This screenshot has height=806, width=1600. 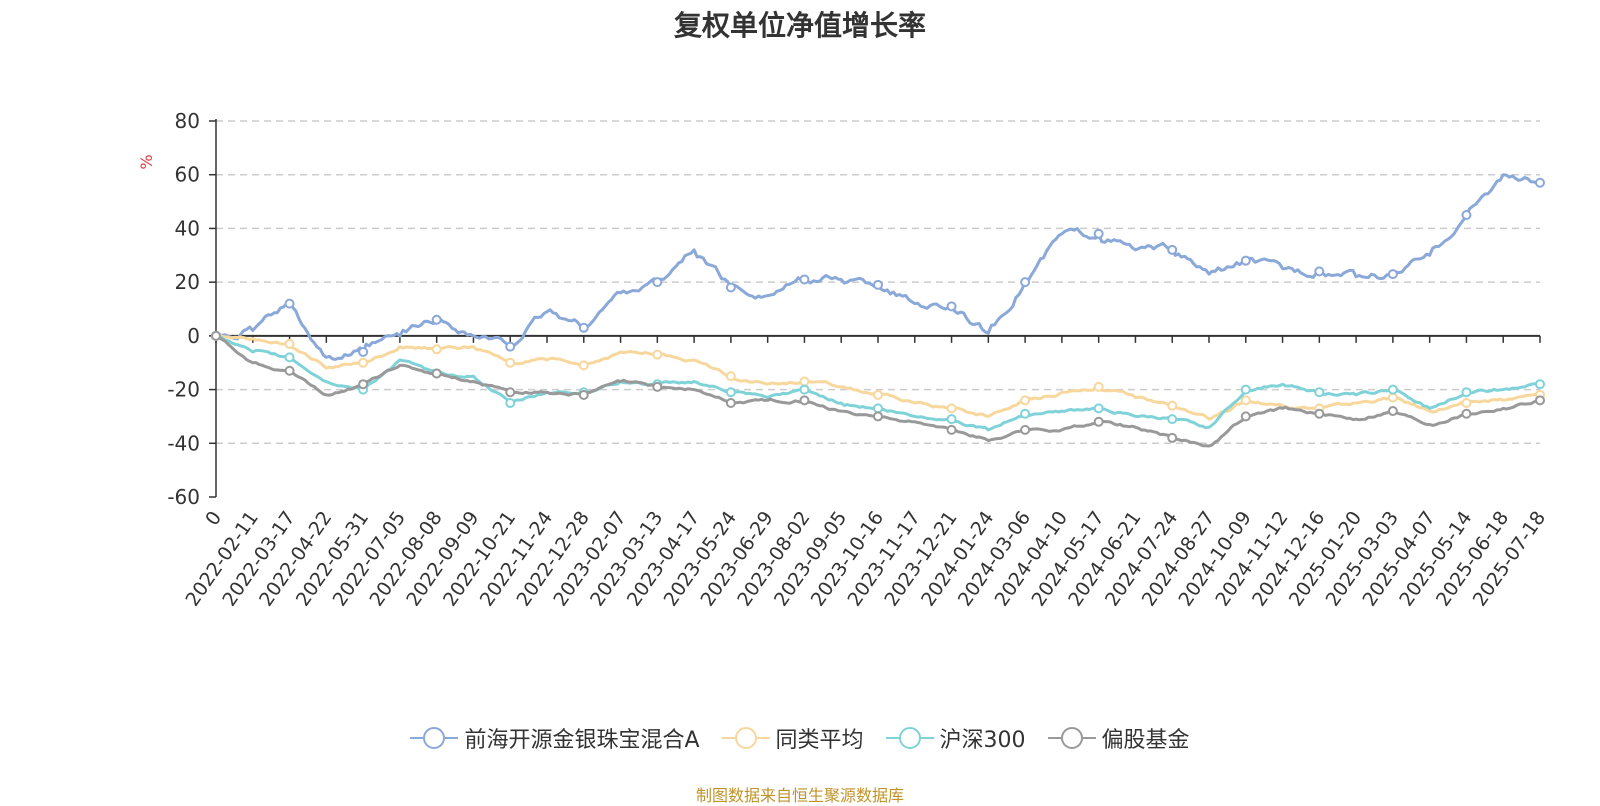 What do you see at coordinates (146, 161) in the screenshot?
I see `y-axis-unit-label: %` at bounding box center [146, 161].